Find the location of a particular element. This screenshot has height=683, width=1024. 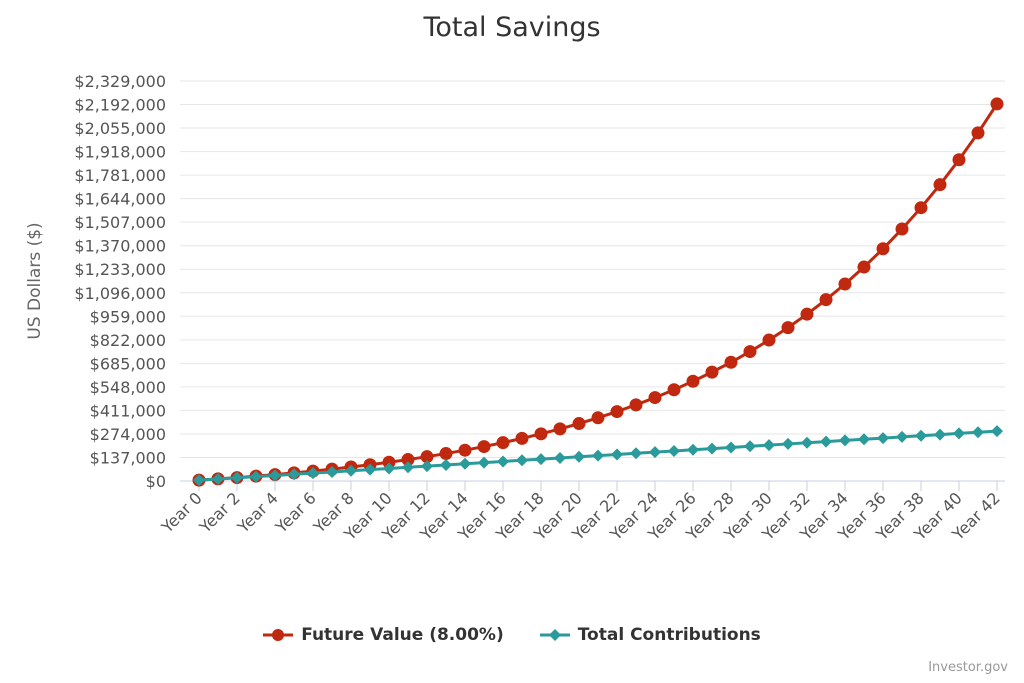

x-tick-label: Year 2 is located at coordinates (219, 512).